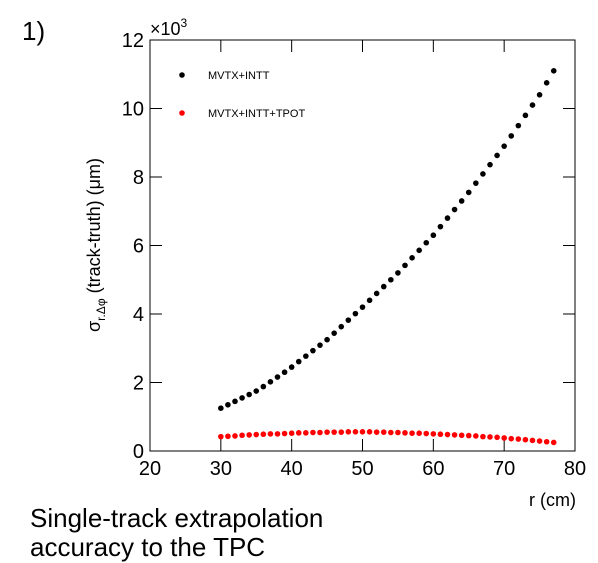  What do you see at coordinates (184, 23) in the screenshot?
I see `y-multiplier-exponent: 3` at bounding box center [184, 23].